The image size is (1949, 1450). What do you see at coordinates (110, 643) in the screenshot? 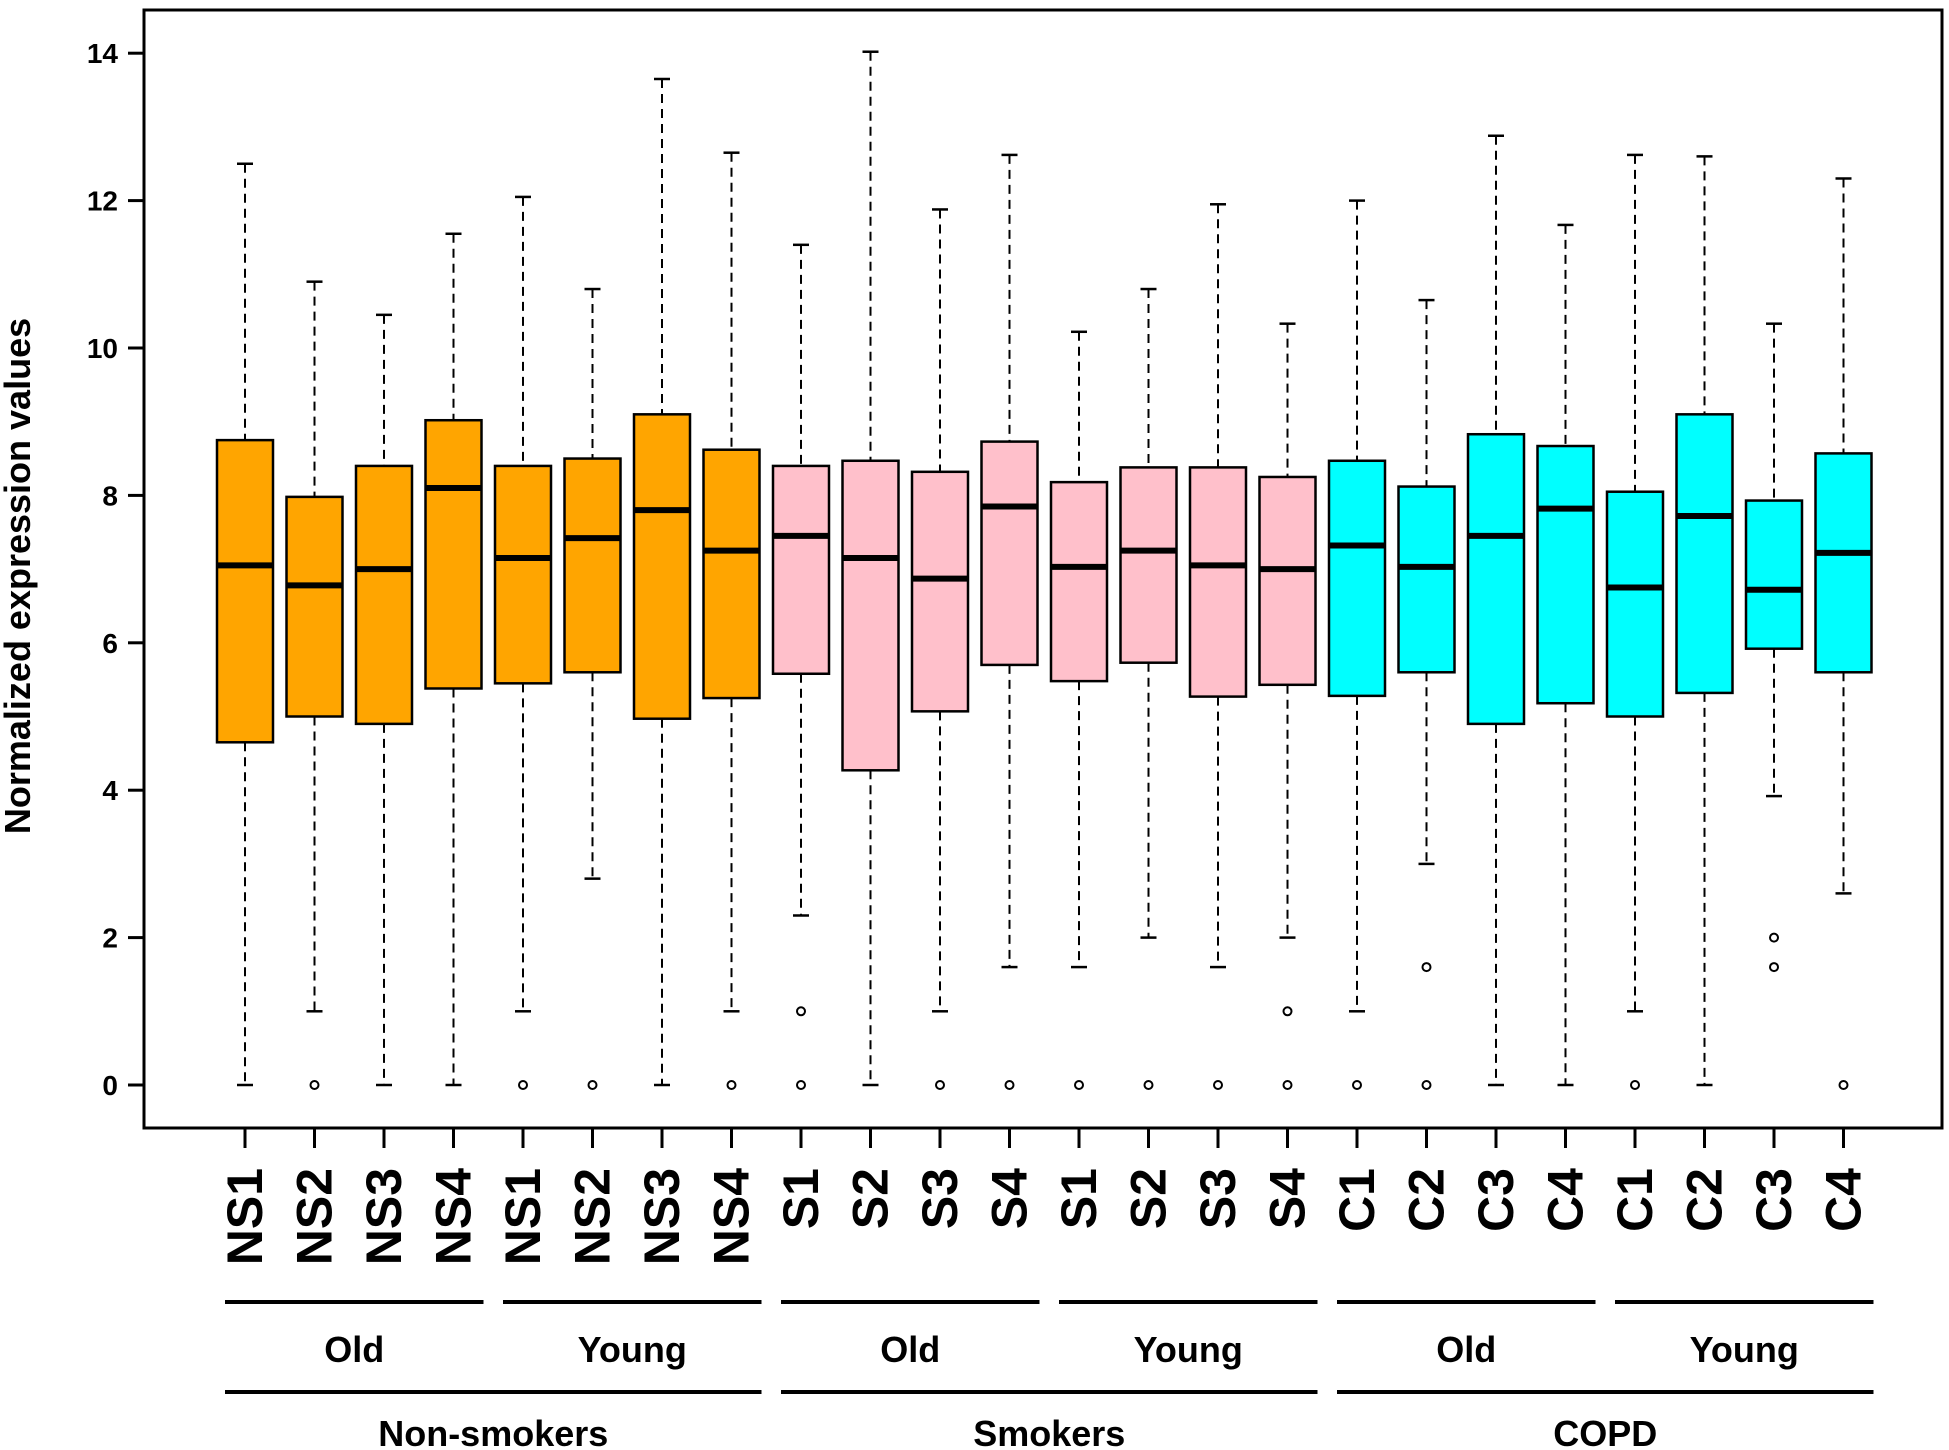
I see `y-tick-label: 6` at bounding box center [110, 643].